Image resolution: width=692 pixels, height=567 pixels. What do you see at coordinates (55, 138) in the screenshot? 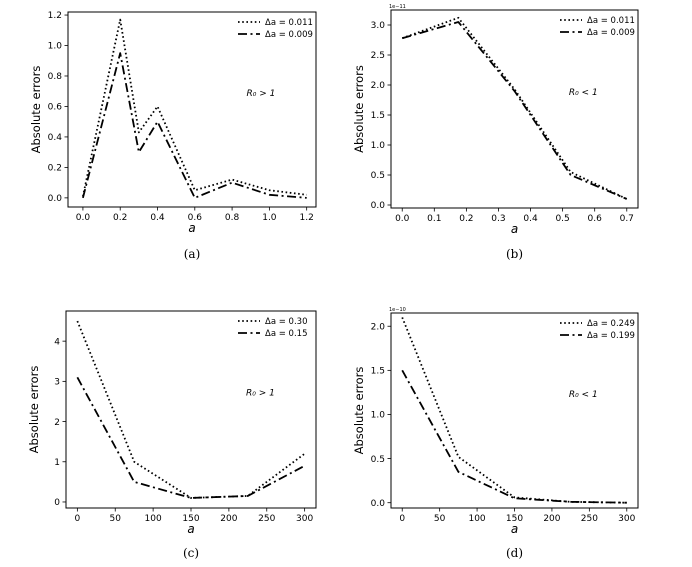
I see `y-tick-label: 0.4` at bounding box center [55, 138].